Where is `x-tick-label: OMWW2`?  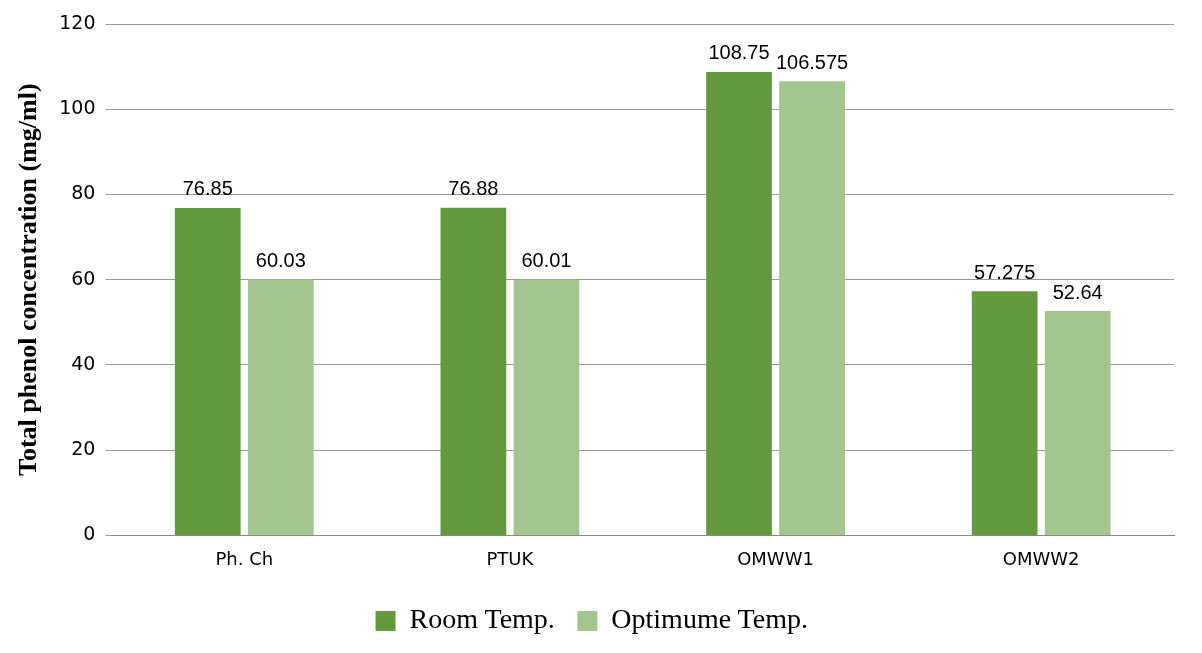
x-tick-label: OMWW2 is located at coordinates (1041, 558).